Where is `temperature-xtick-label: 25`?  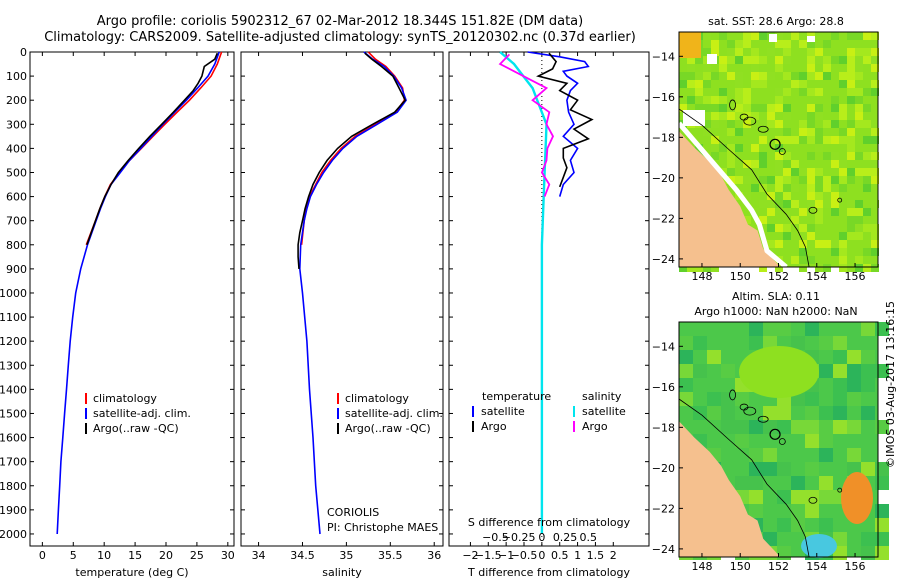
temperature-xtick-label: 25 is located at coordinates (197, 555).